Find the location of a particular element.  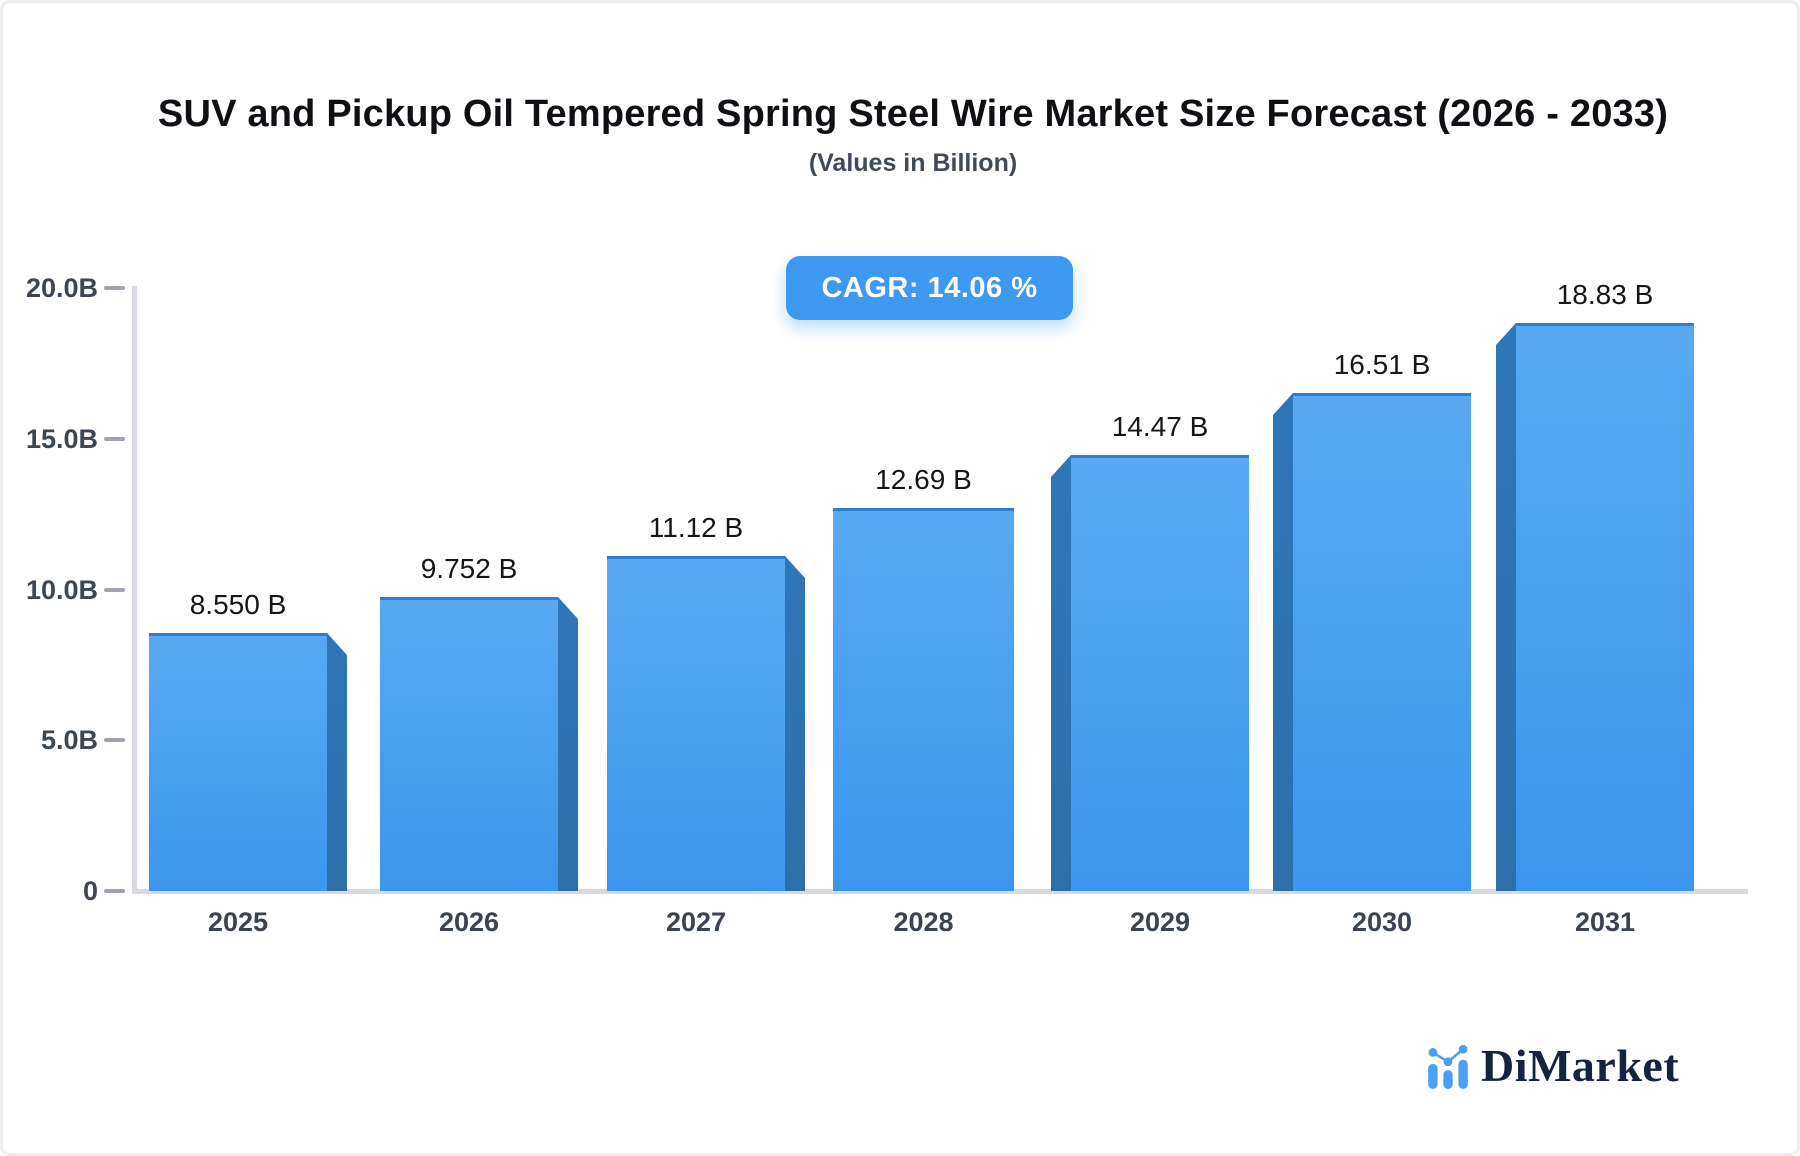

bar-value-label: 8.550 B is located at coordinates (238, 604).